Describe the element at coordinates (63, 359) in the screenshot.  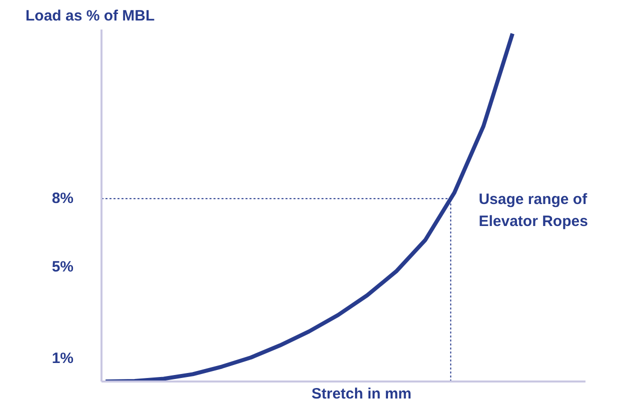
I see `y-tick-label: 1%` at that location.